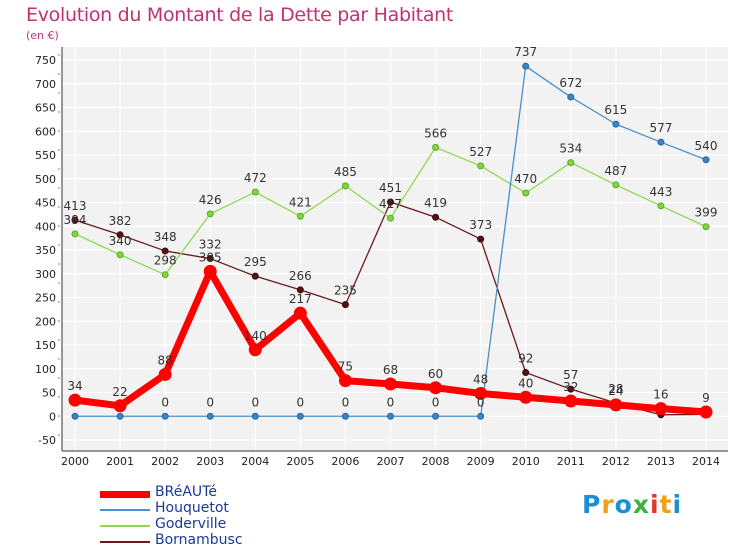  Describe the element at coordinates (75, 461) in the screenshot. I see `x-tick-label: 2000` at that location.